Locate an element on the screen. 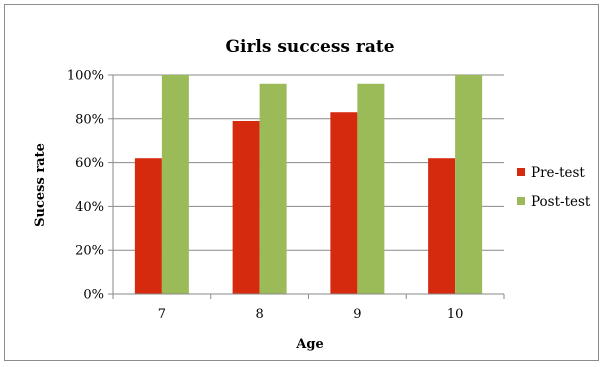 This screenshot has width=605, height=367. y-tick-label: 80% is located at coordinates (89, 119).